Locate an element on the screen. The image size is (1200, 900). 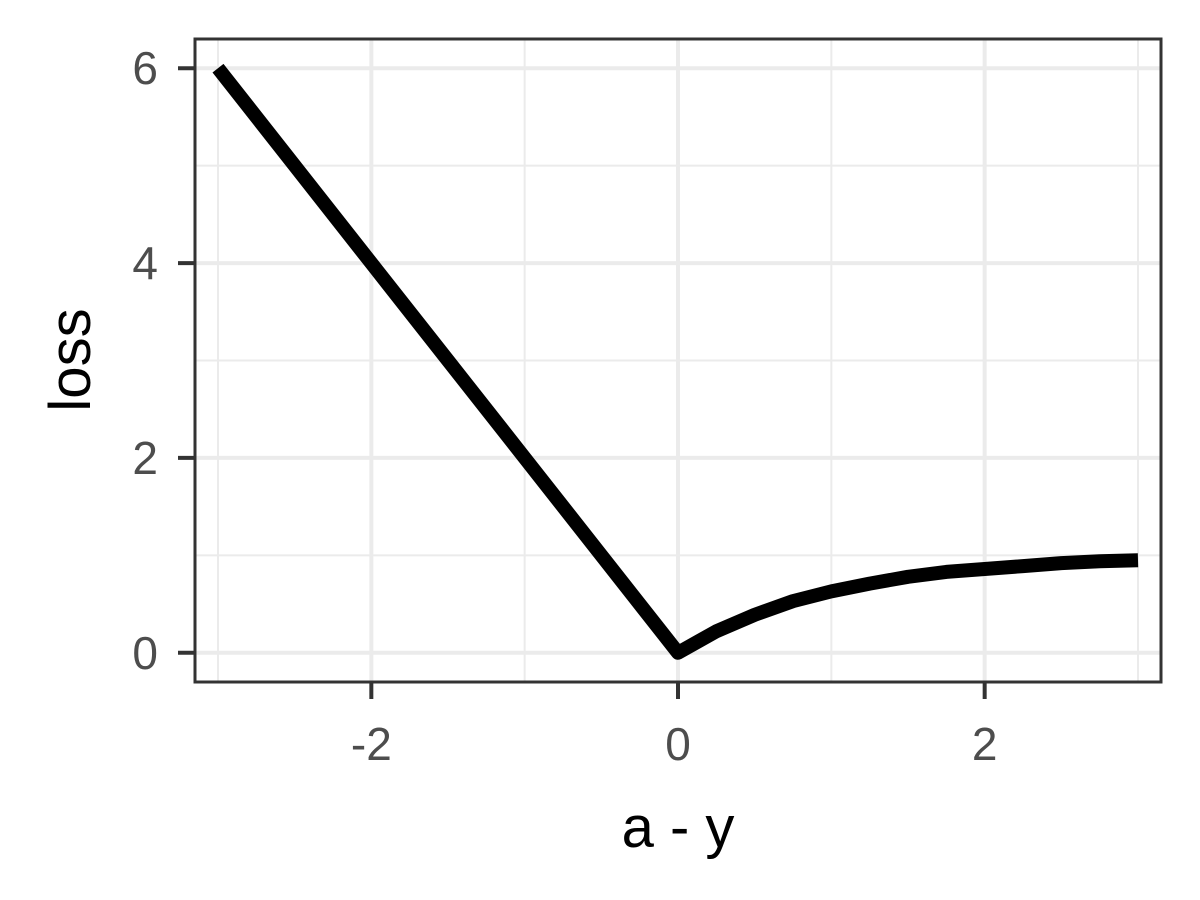
y-axis-title: loss is located at coordinates (70, 359).